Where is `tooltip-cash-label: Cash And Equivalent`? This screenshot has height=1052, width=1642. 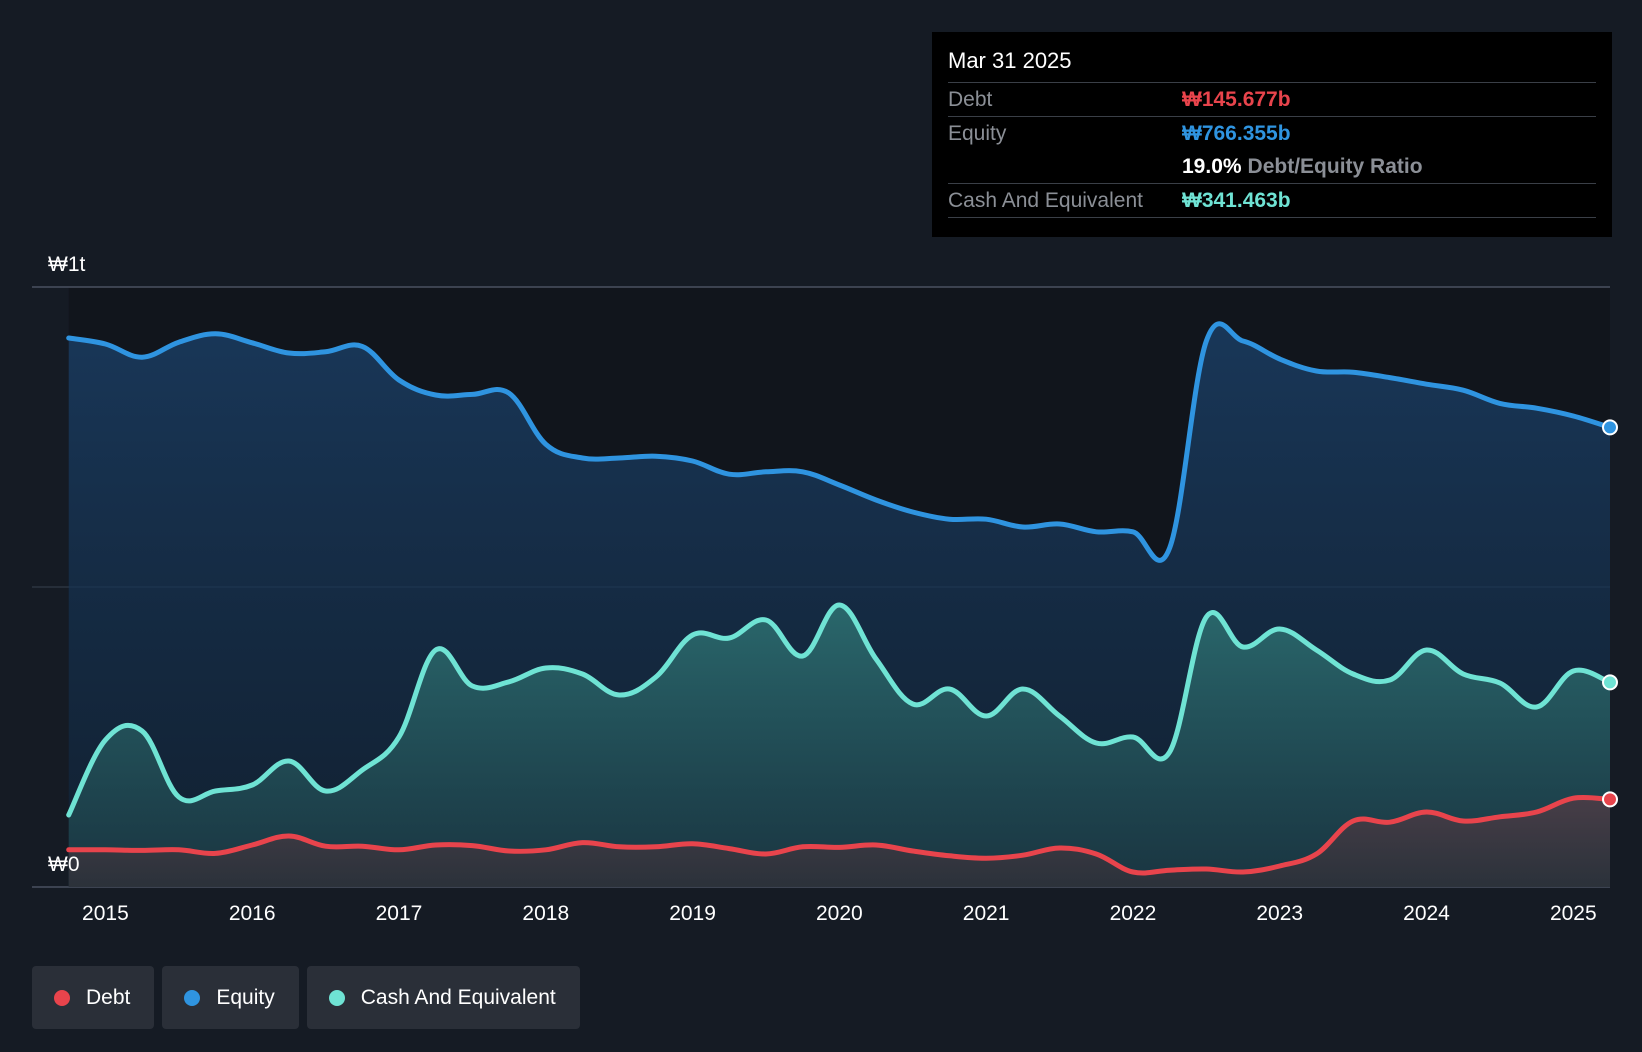
tooltip-cash-label: Cash And Equivalent is located at coordinates (1045, 200).